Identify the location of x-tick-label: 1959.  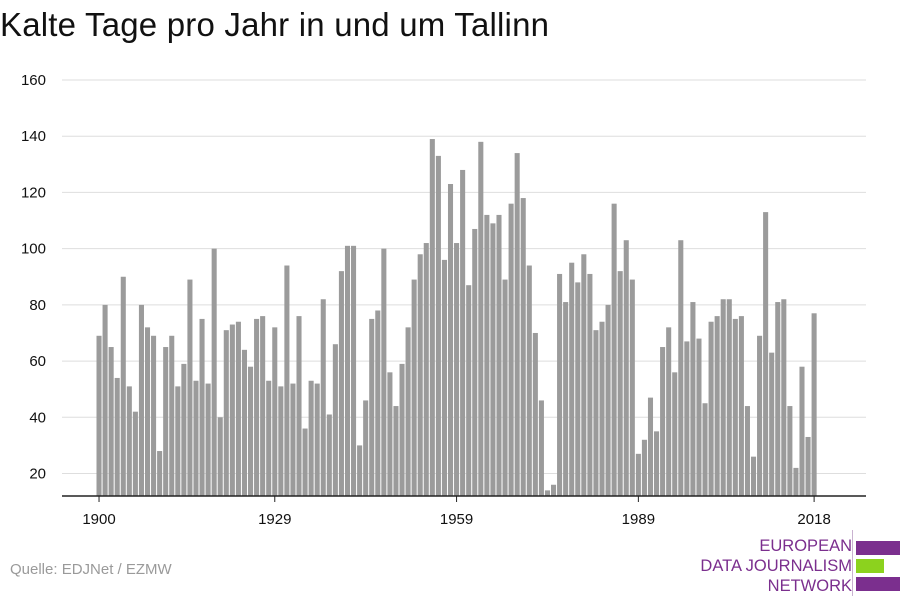
(456, 519).